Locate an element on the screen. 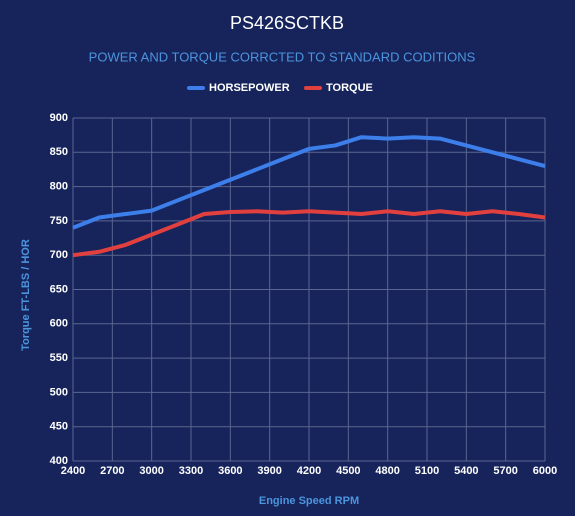  legend-label: HORSEPOWER is located at coordinates (249, 88).